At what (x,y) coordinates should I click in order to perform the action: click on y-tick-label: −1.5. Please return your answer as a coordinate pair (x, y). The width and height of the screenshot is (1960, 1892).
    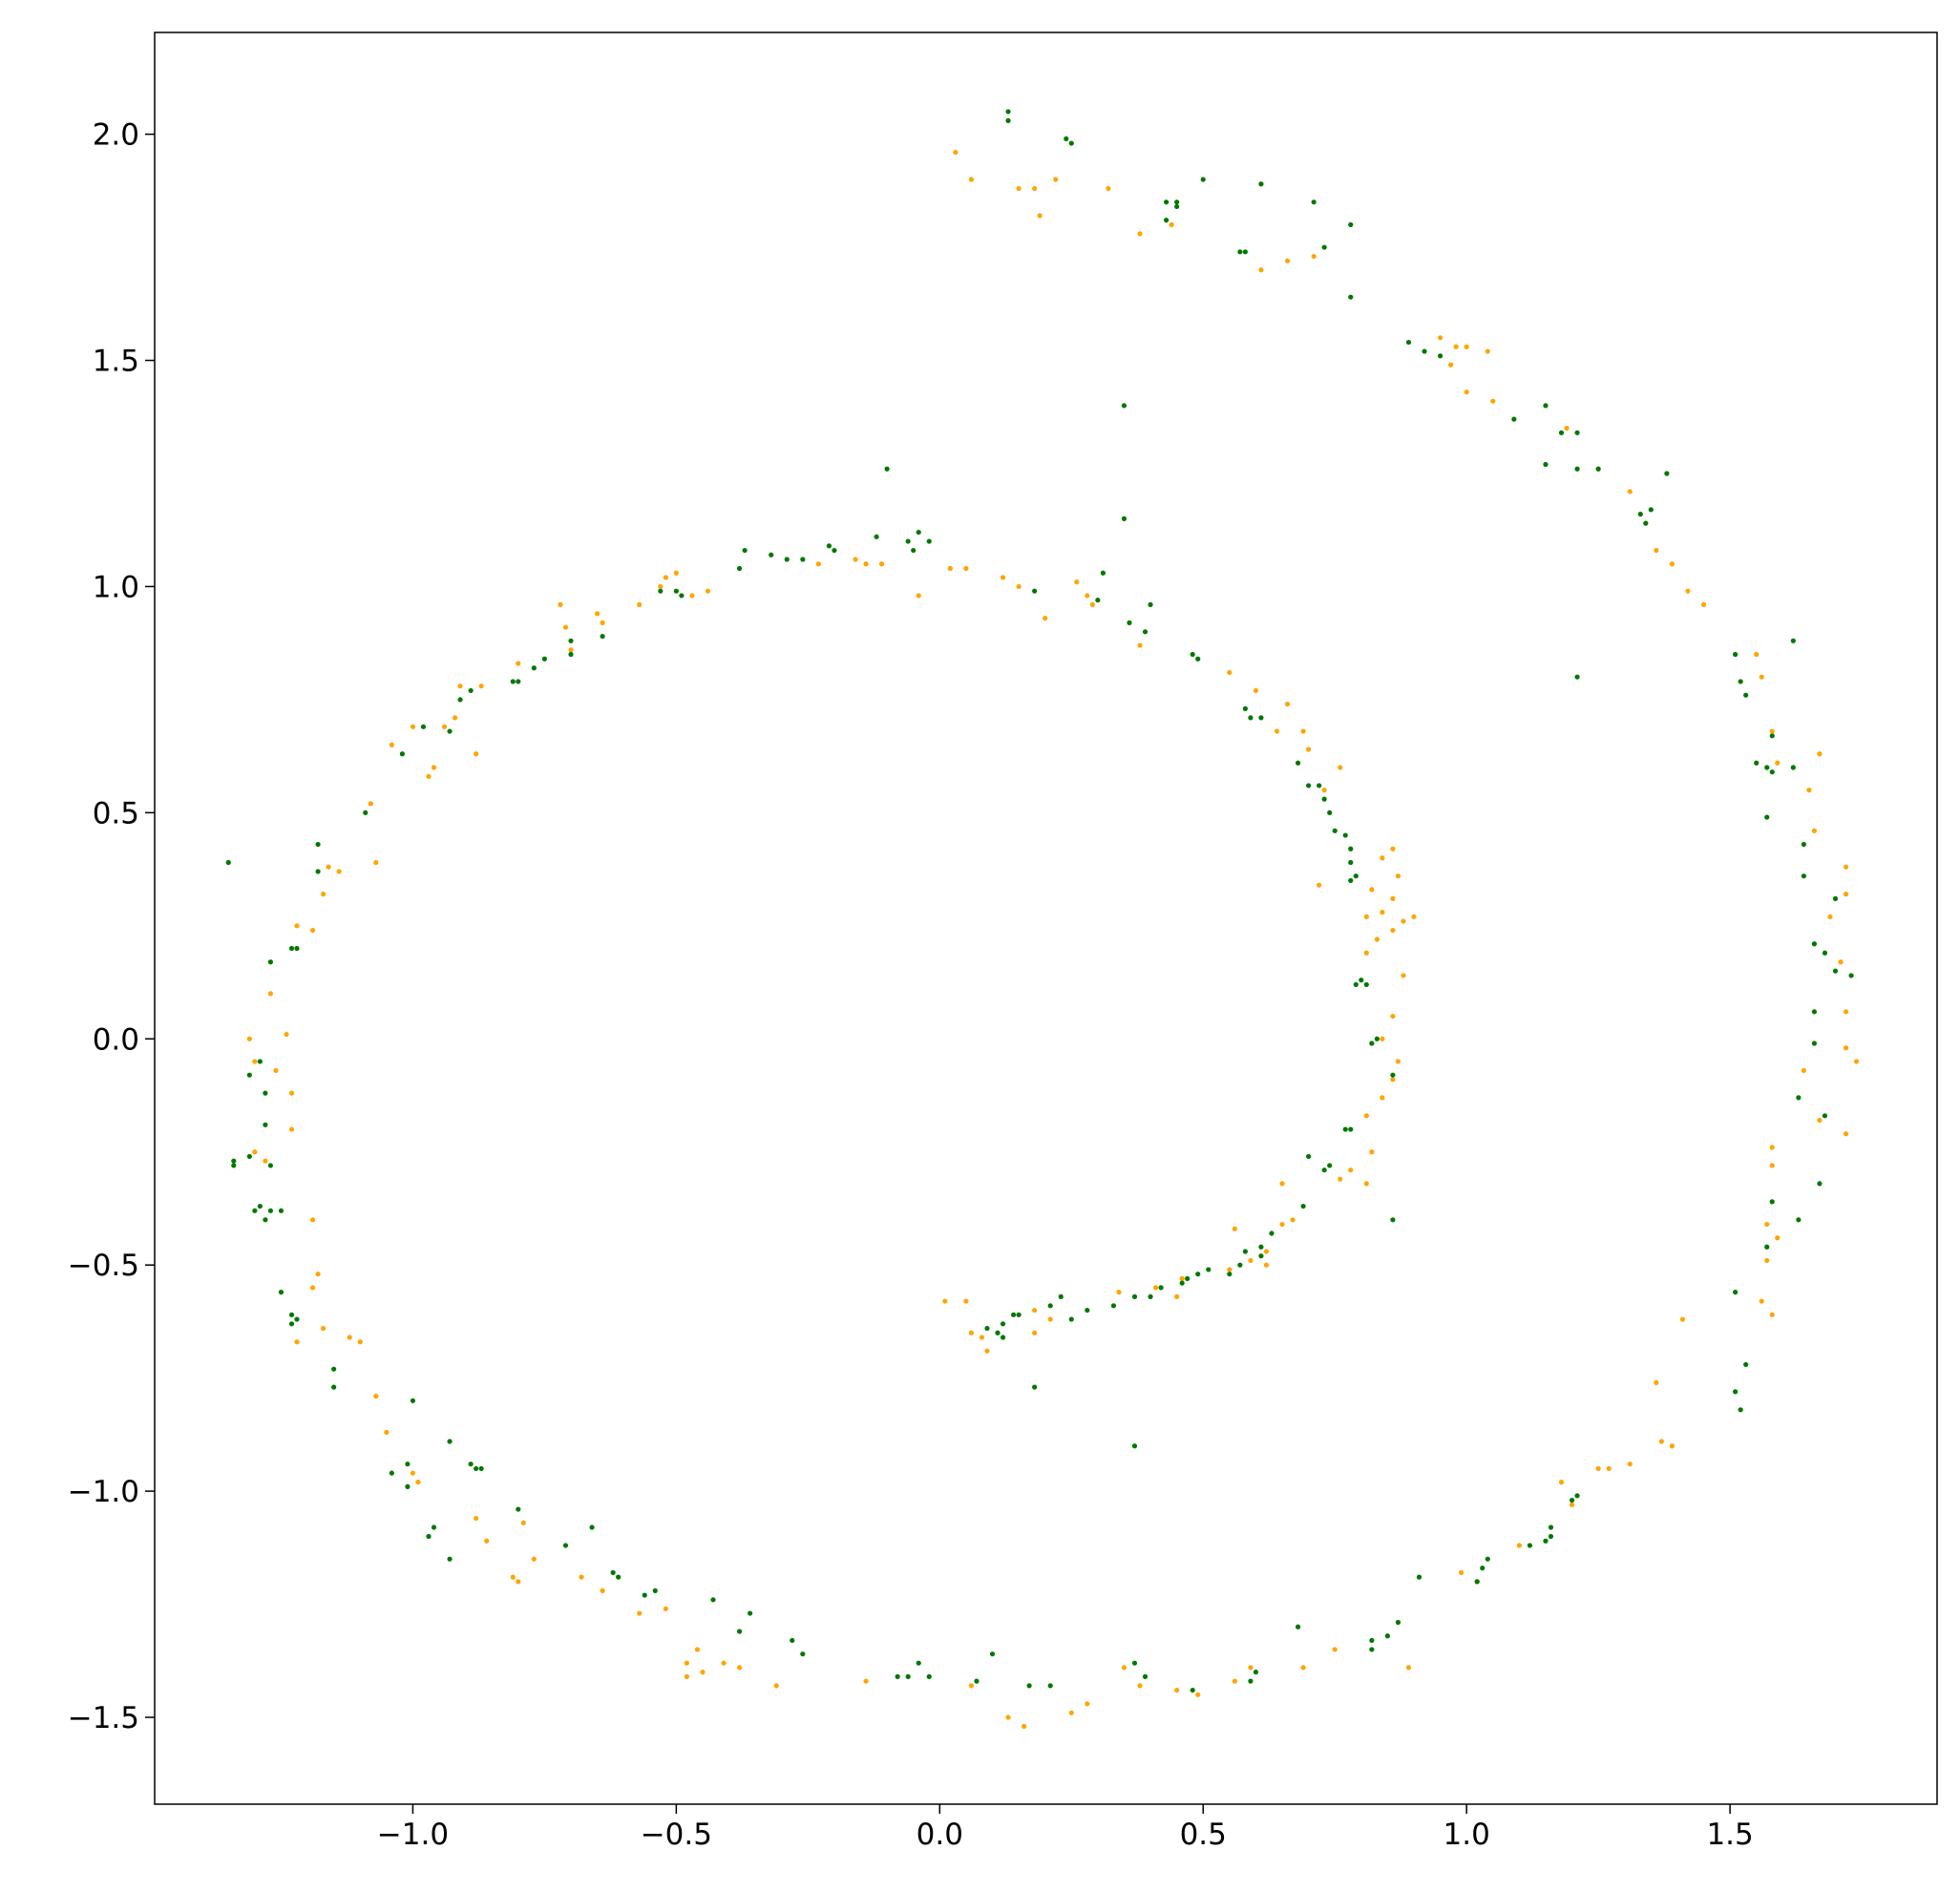
    Looking at the image, I should click on (103, 1718).